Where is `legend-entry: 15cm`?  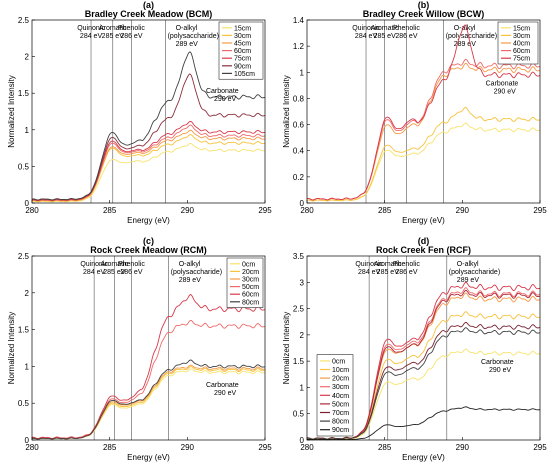
legend-entry: 15cm is located at coordinates (242, 28).